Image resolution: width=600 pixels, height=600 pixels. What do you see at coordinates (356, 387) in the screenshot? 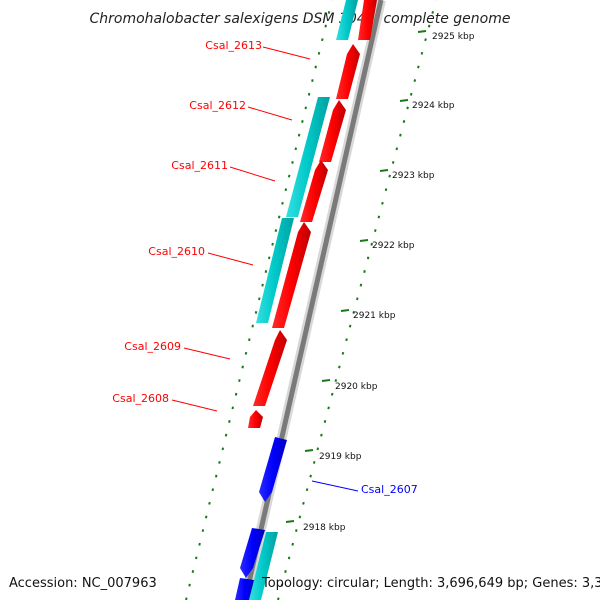
I see `tick-label: 2920 kbp` at bounding box center [356, 387].